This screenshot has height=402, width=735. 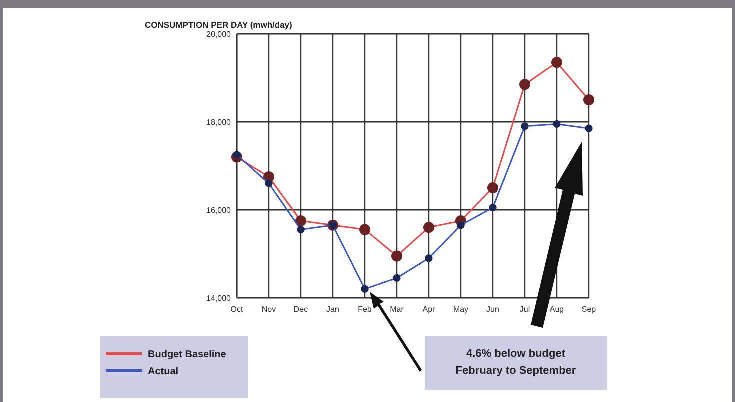 I want to click on x-tick-label: Oct, so click(x=237, y=309).